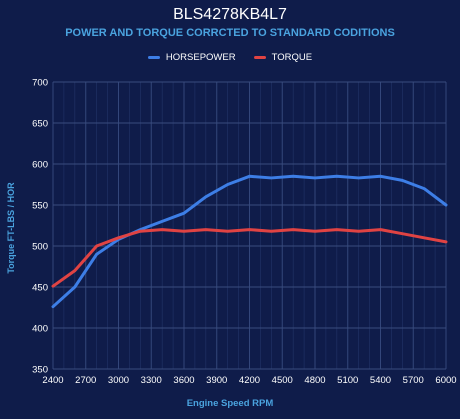  I want to click on x-tick-label: 6000, so click(445, 380).